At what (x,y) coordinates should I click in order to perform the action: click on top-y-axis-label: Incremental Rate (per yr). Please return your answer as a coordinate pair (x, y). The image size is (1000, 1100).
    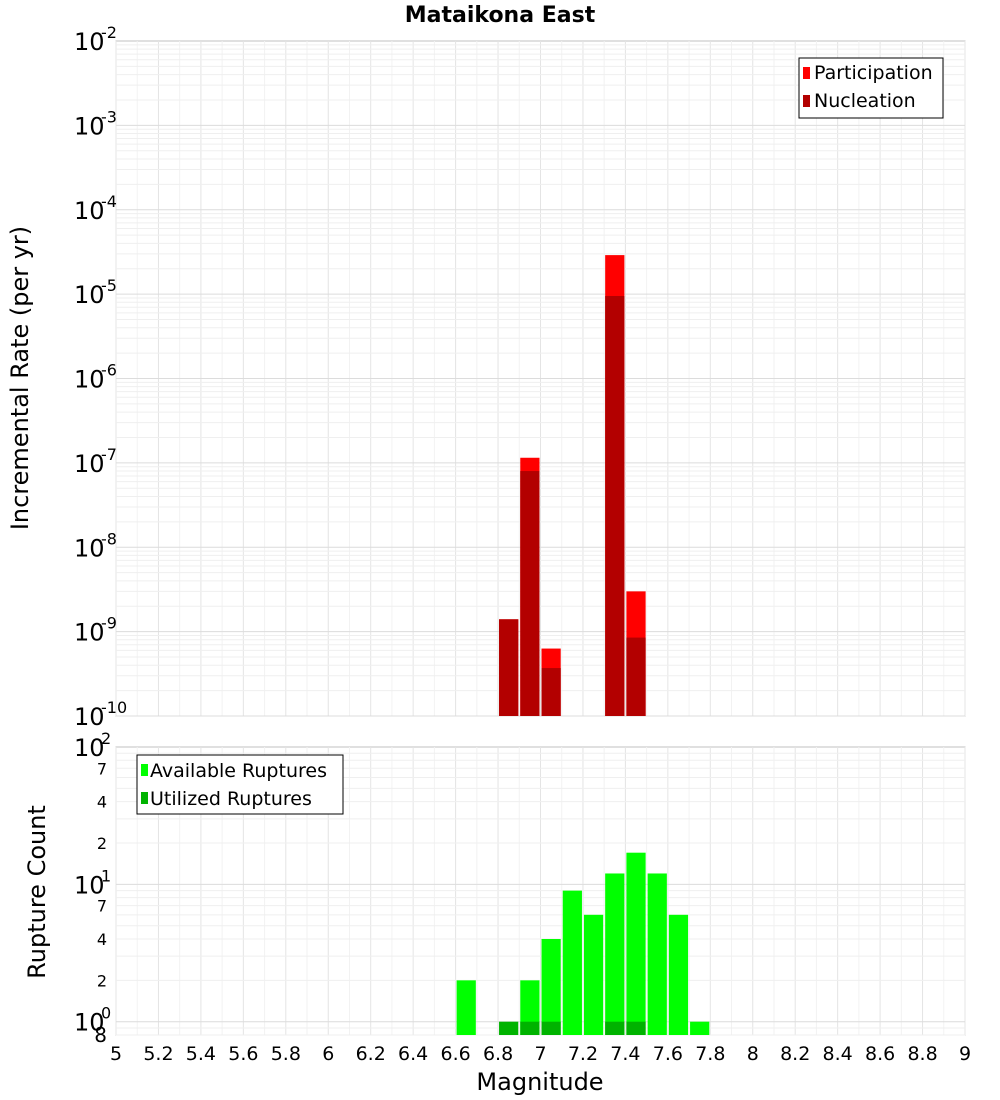
    Looking at the image, I should click on (20, 378).